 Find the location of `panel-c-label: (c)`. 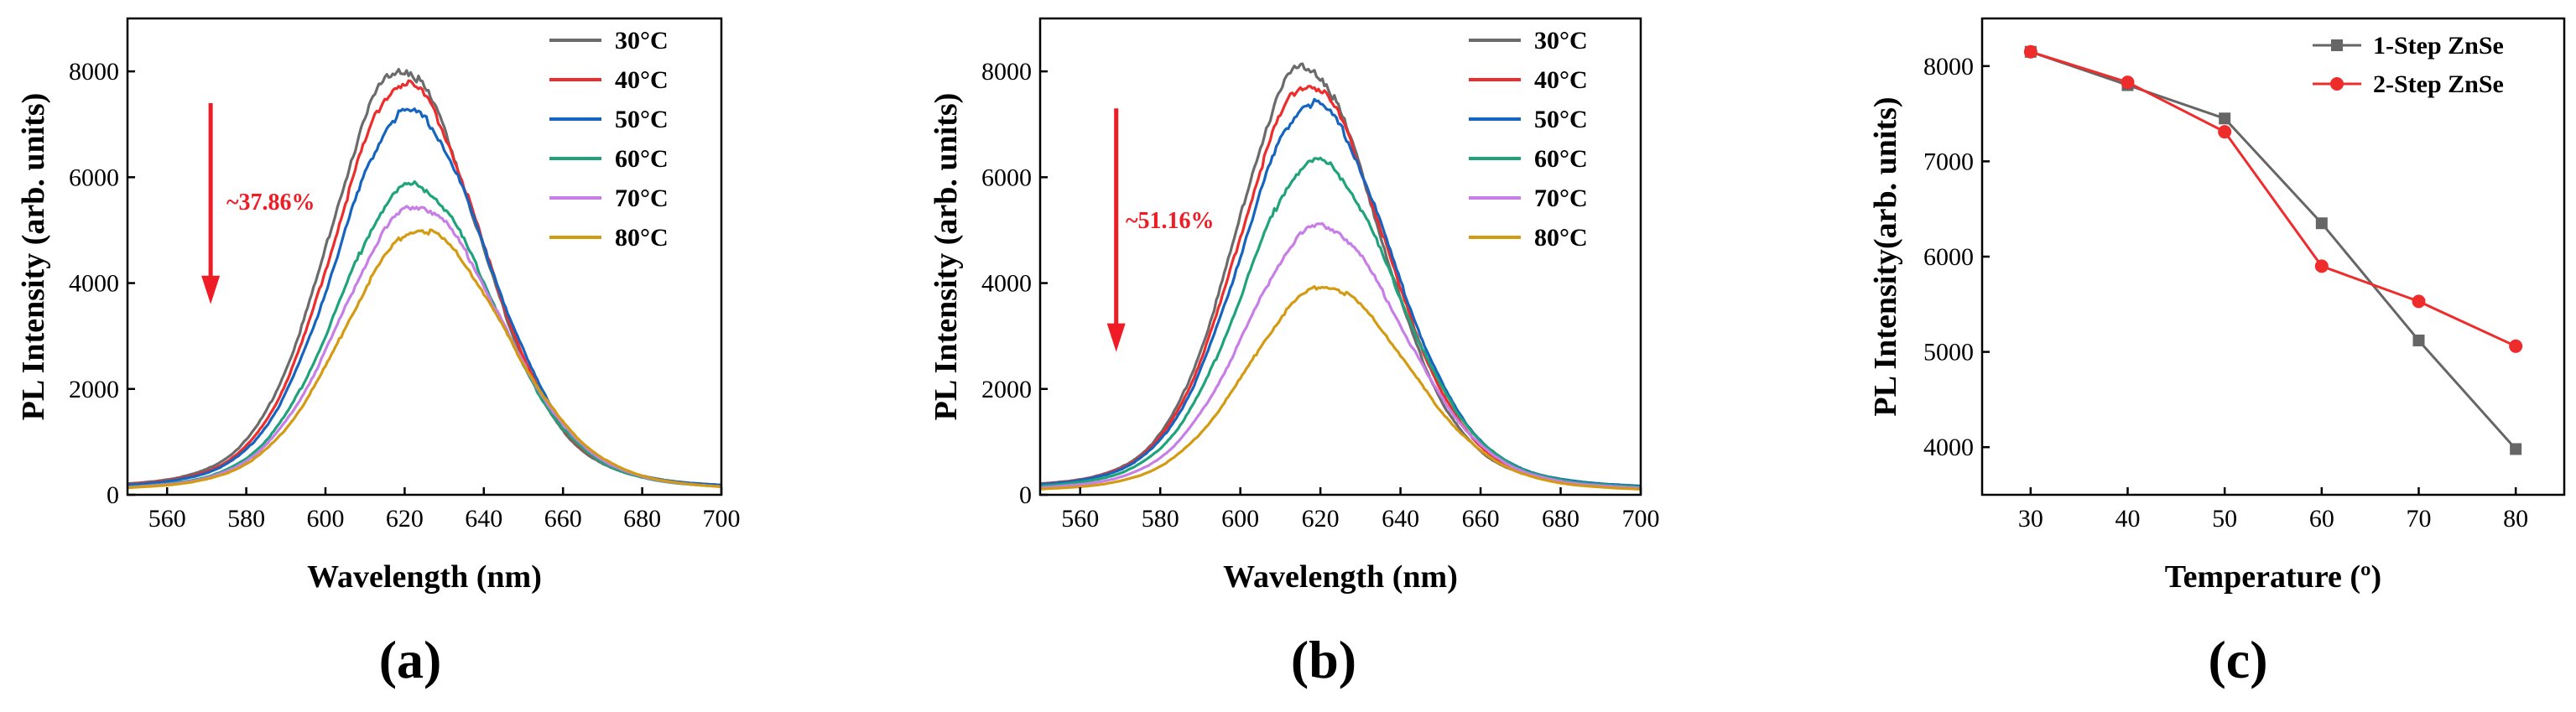

panel-c-label: (c) is located at coordinates (2237, 659).